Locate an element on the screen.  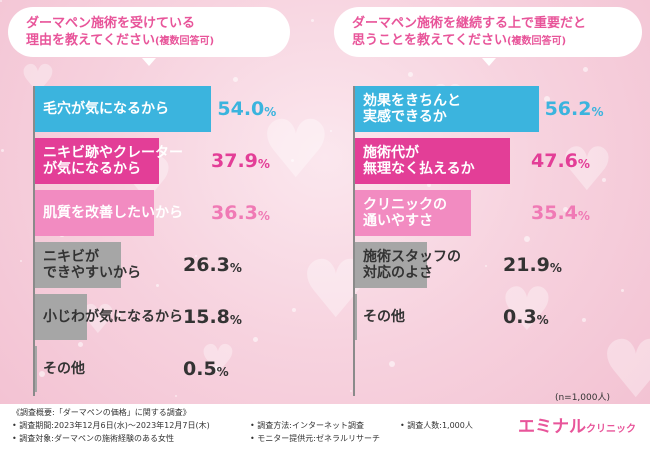
question-2-pointer is located at coordinates (489, 62).